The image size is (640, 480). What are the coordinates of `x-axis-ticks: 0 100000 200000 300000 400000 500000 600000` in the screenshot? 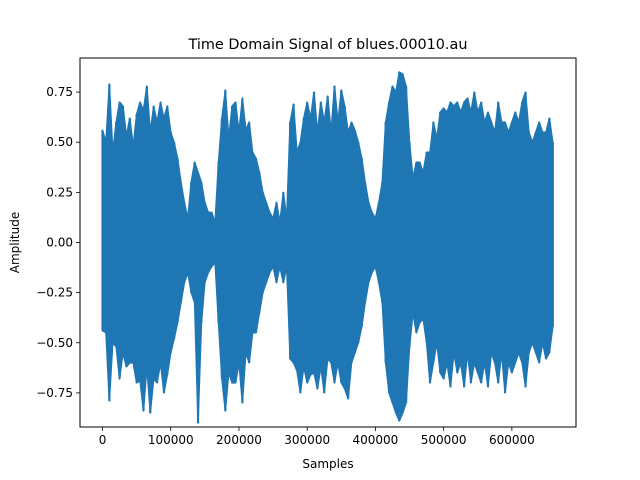 It's located at (317, 437).